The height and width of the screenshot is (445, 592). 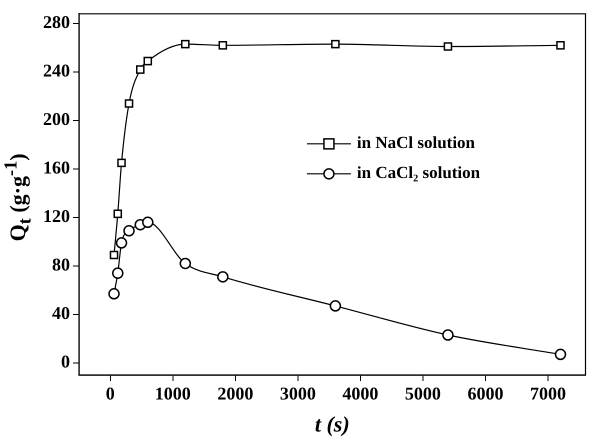 I want to click on legend-label: in CaCl₂ solution, so click(x=418, y=172).